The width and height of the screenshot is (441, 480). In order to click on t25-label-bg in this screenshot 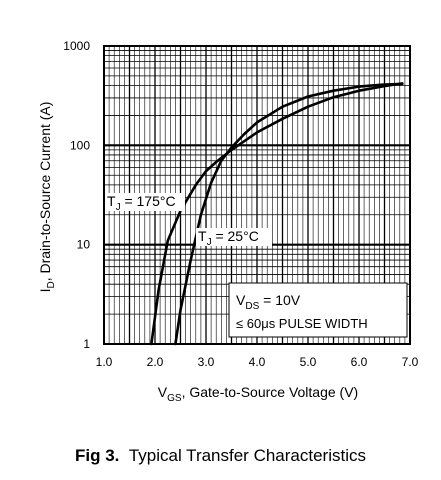, I will do `click(234, 237)`.